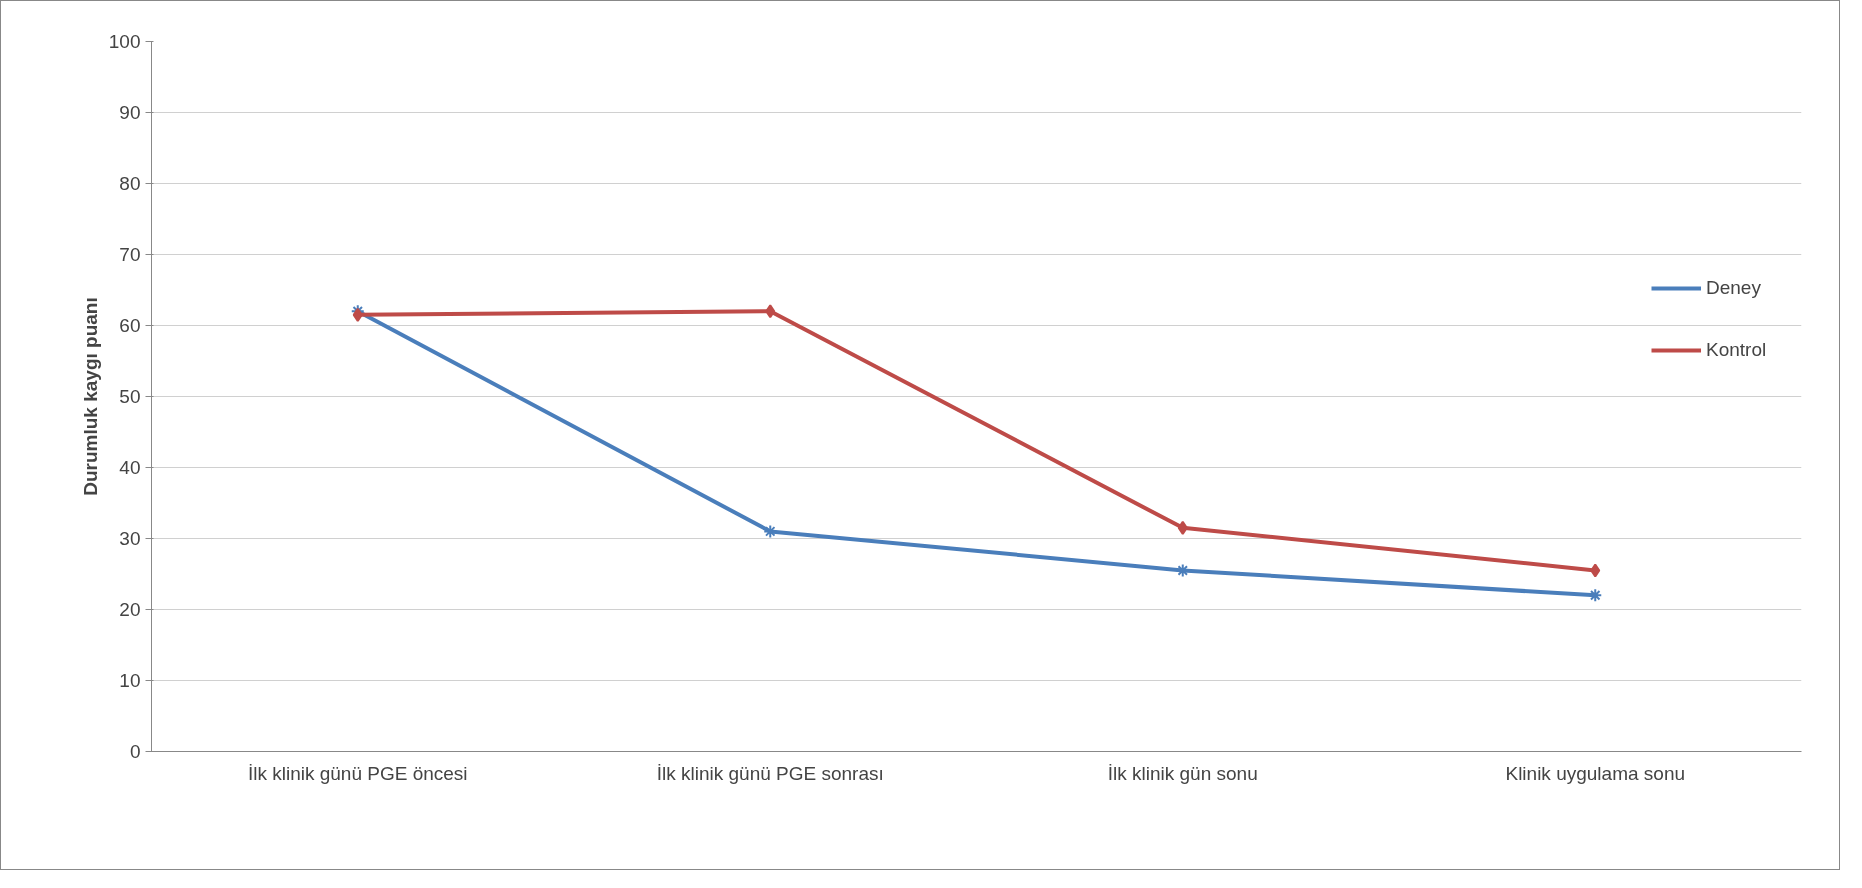 The height and width of the screenshot is (888, 1862). Describe the element at coordinates (357, 773) in the screenshot. I see `x-tick-label: İlk klinik günü PGE öncesi` at that location.